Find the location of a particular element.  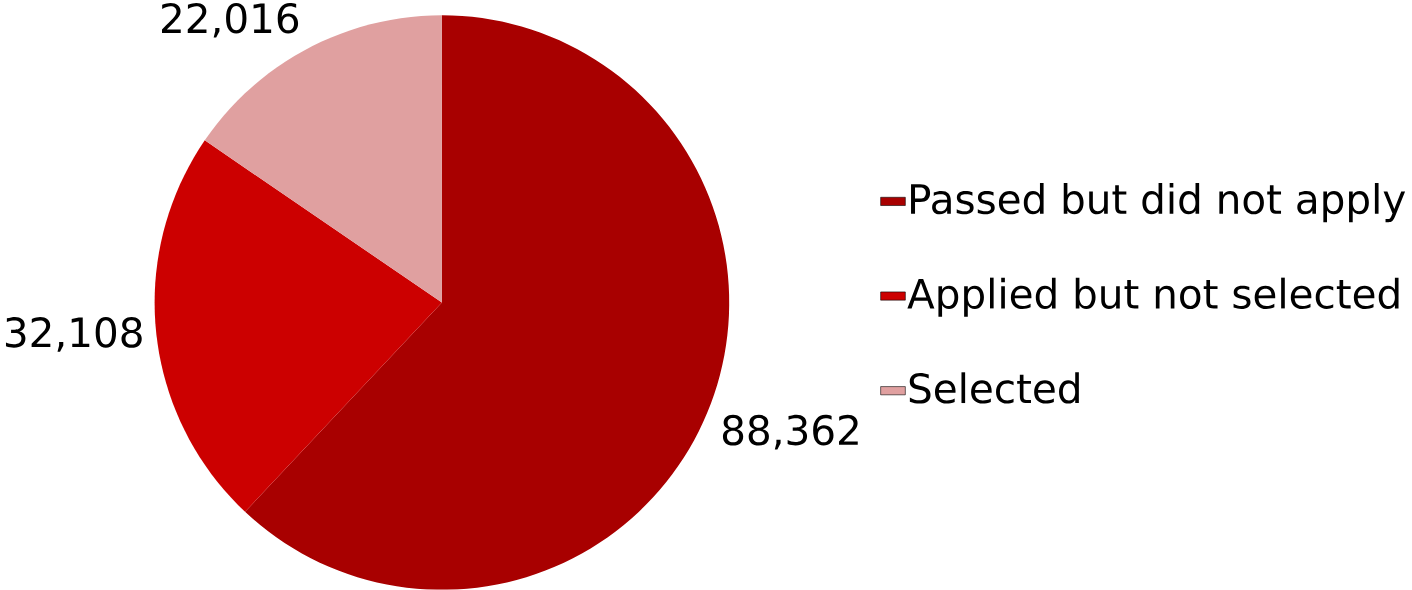

legend-label: Passed but did not apply is located at coordinates (1158, 203).